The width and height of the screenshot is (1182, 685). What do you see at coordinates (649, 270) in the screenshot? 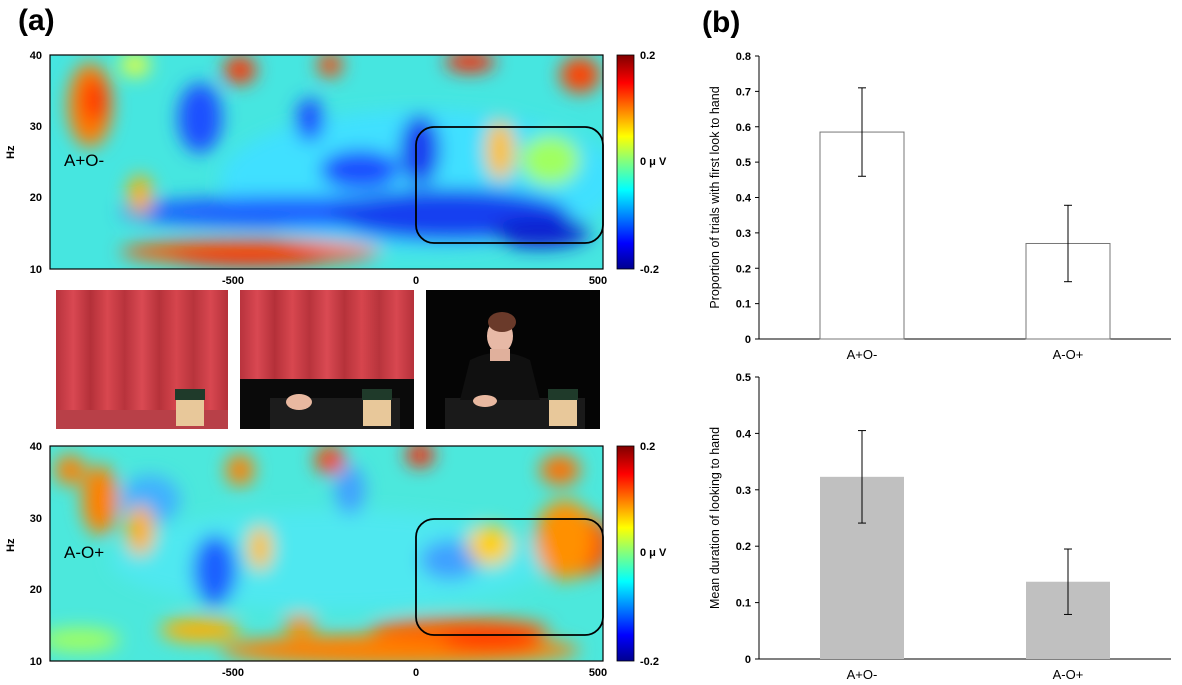
I see `colorbar-1-min: -0.2` at bounding box center [649, 270].